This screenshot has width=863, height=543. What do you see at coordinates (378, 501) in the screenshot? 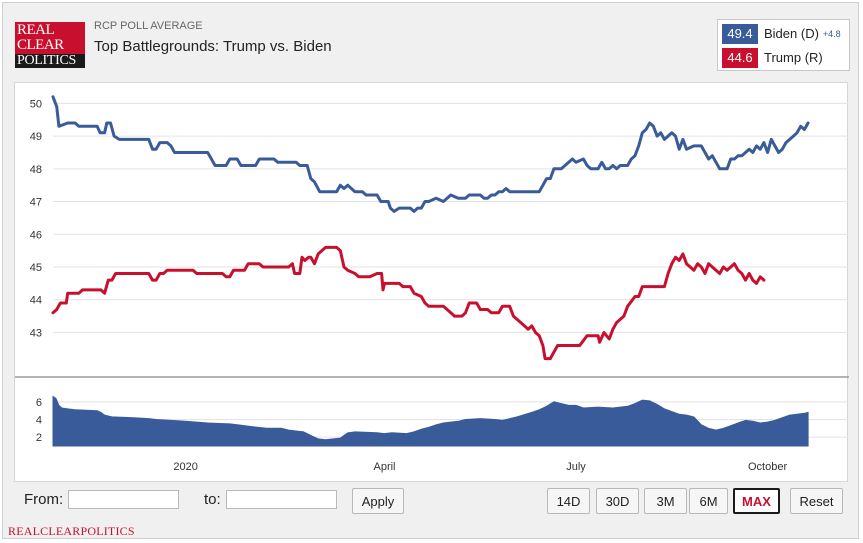
I see `apply-button: Apply` at bounding box center [378, 501].